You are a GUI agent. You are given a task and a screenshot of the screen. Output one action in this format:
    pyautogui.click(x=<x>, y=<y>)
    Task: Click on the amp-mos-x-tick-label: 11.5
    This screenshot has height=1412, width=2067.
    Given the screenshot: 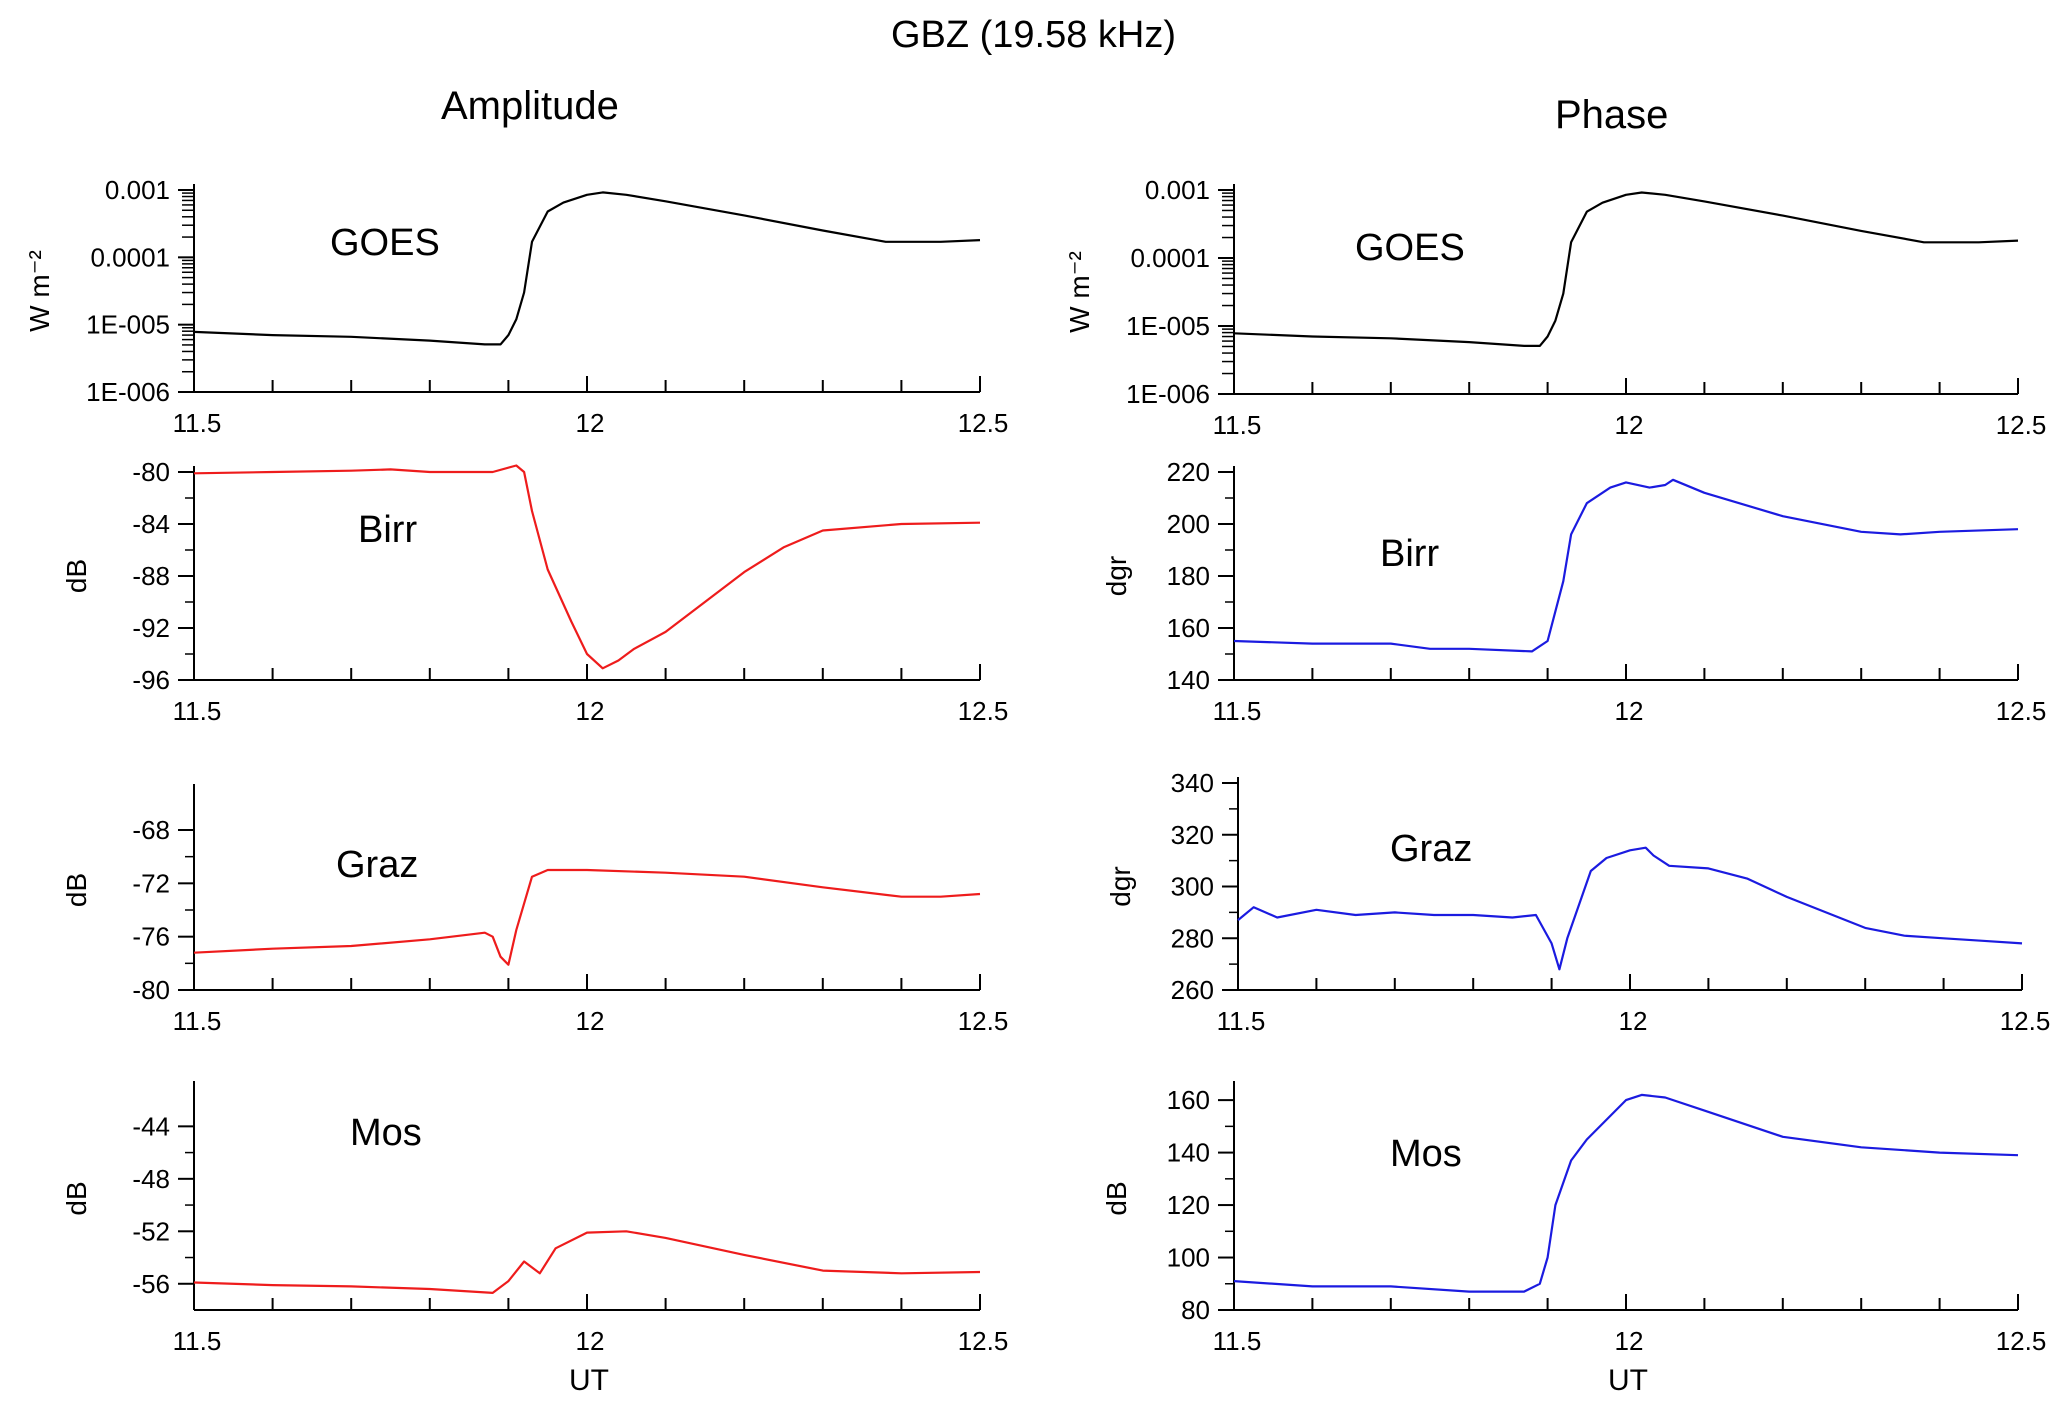 What is the action you would take?
    pyautogui.click(x=197, y=1341)
    